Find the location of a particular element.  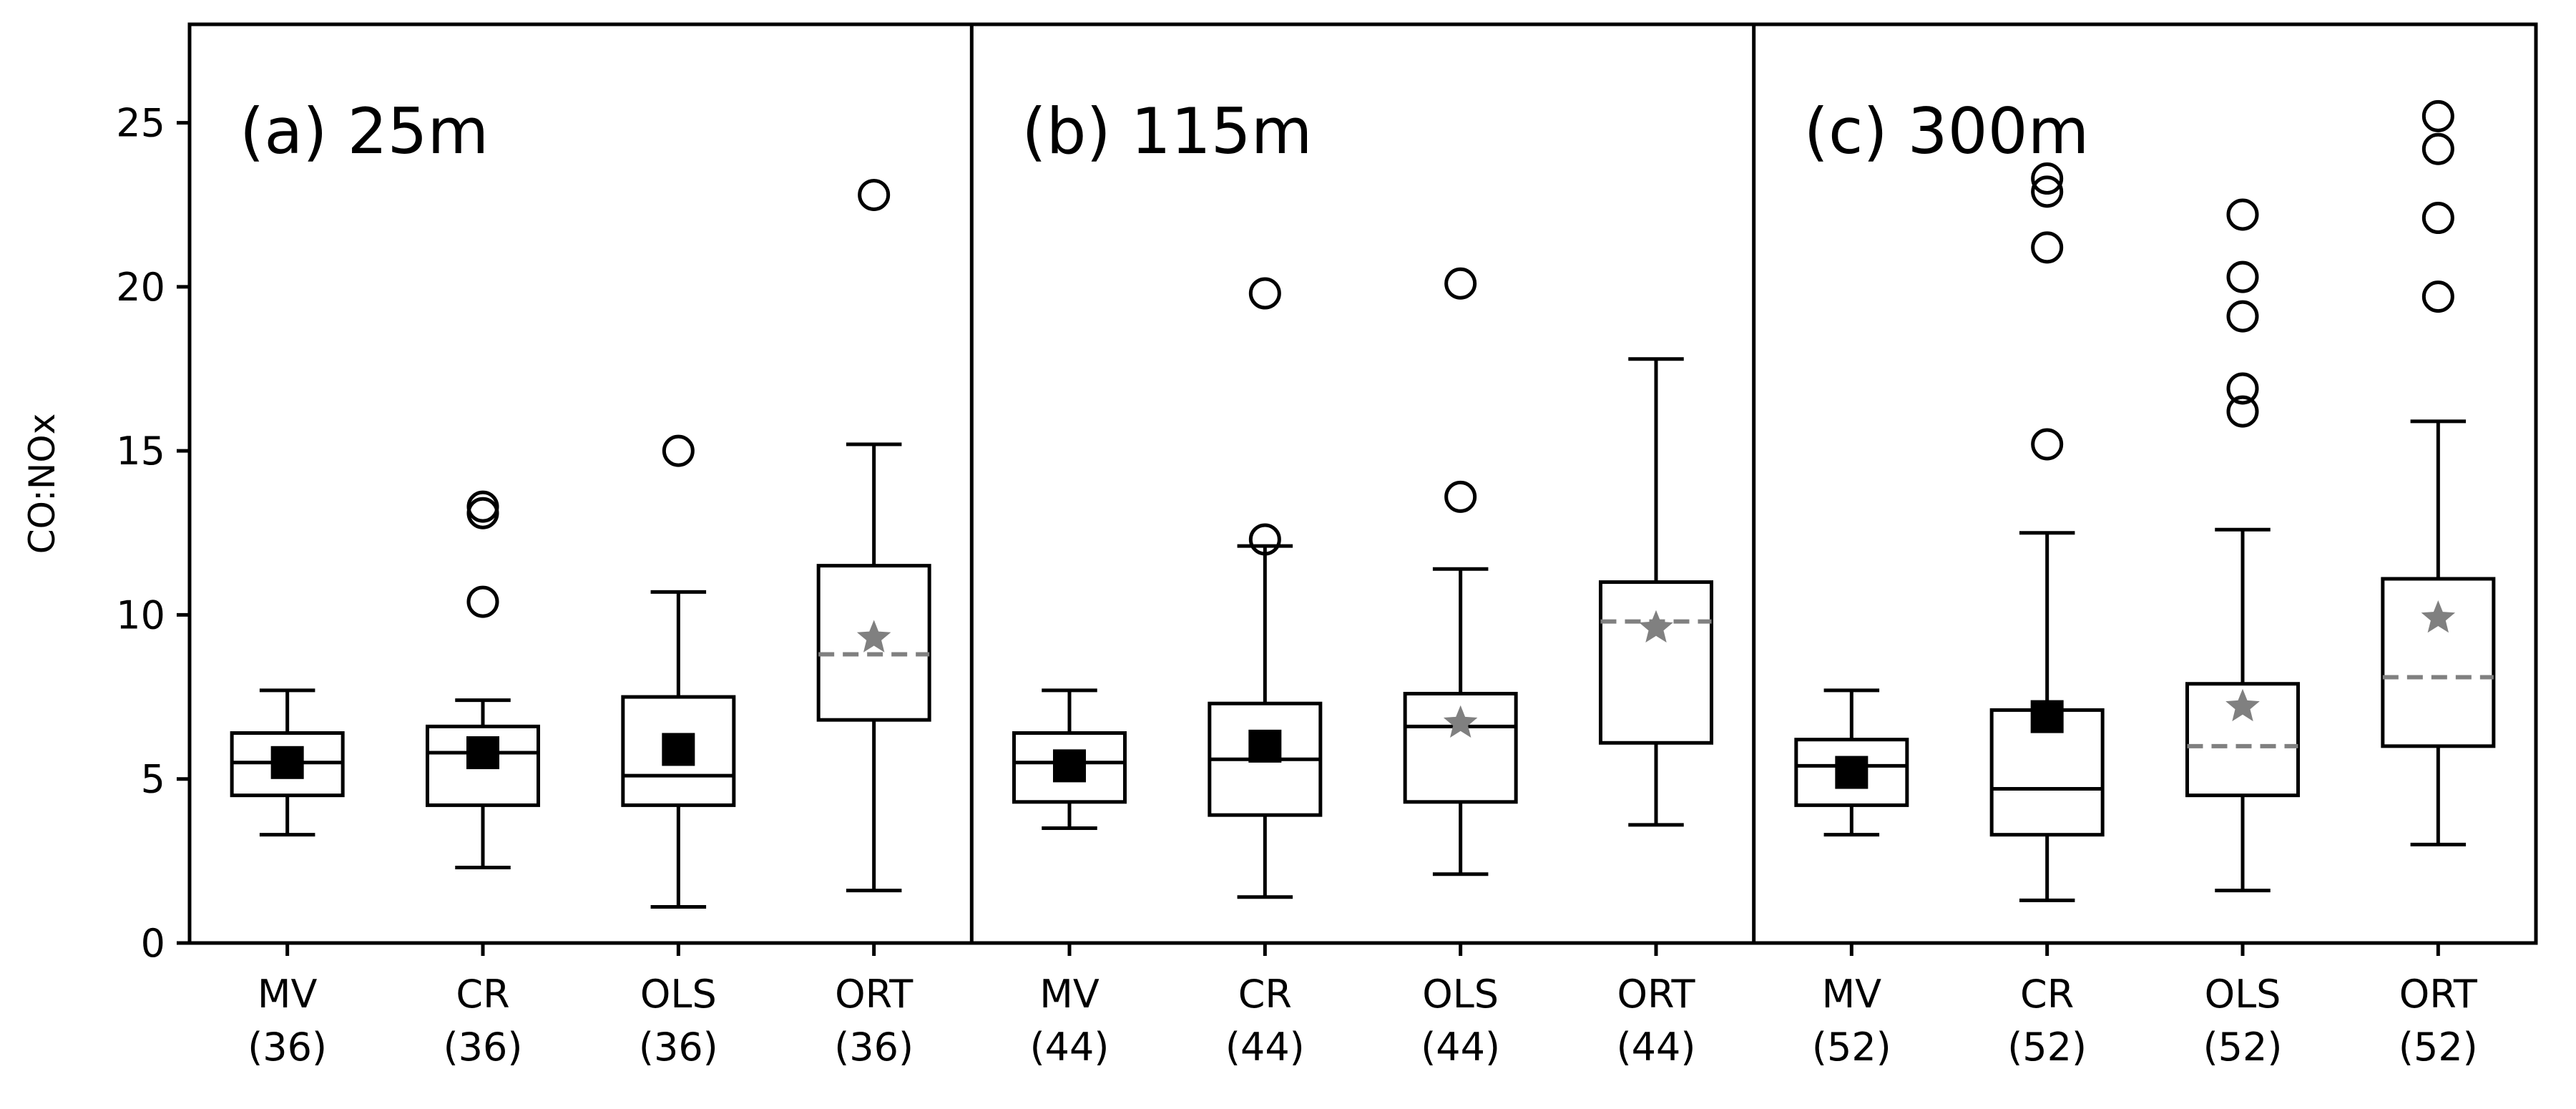

box-group-cr: CR (44) is located at coordinates (1265, 673).